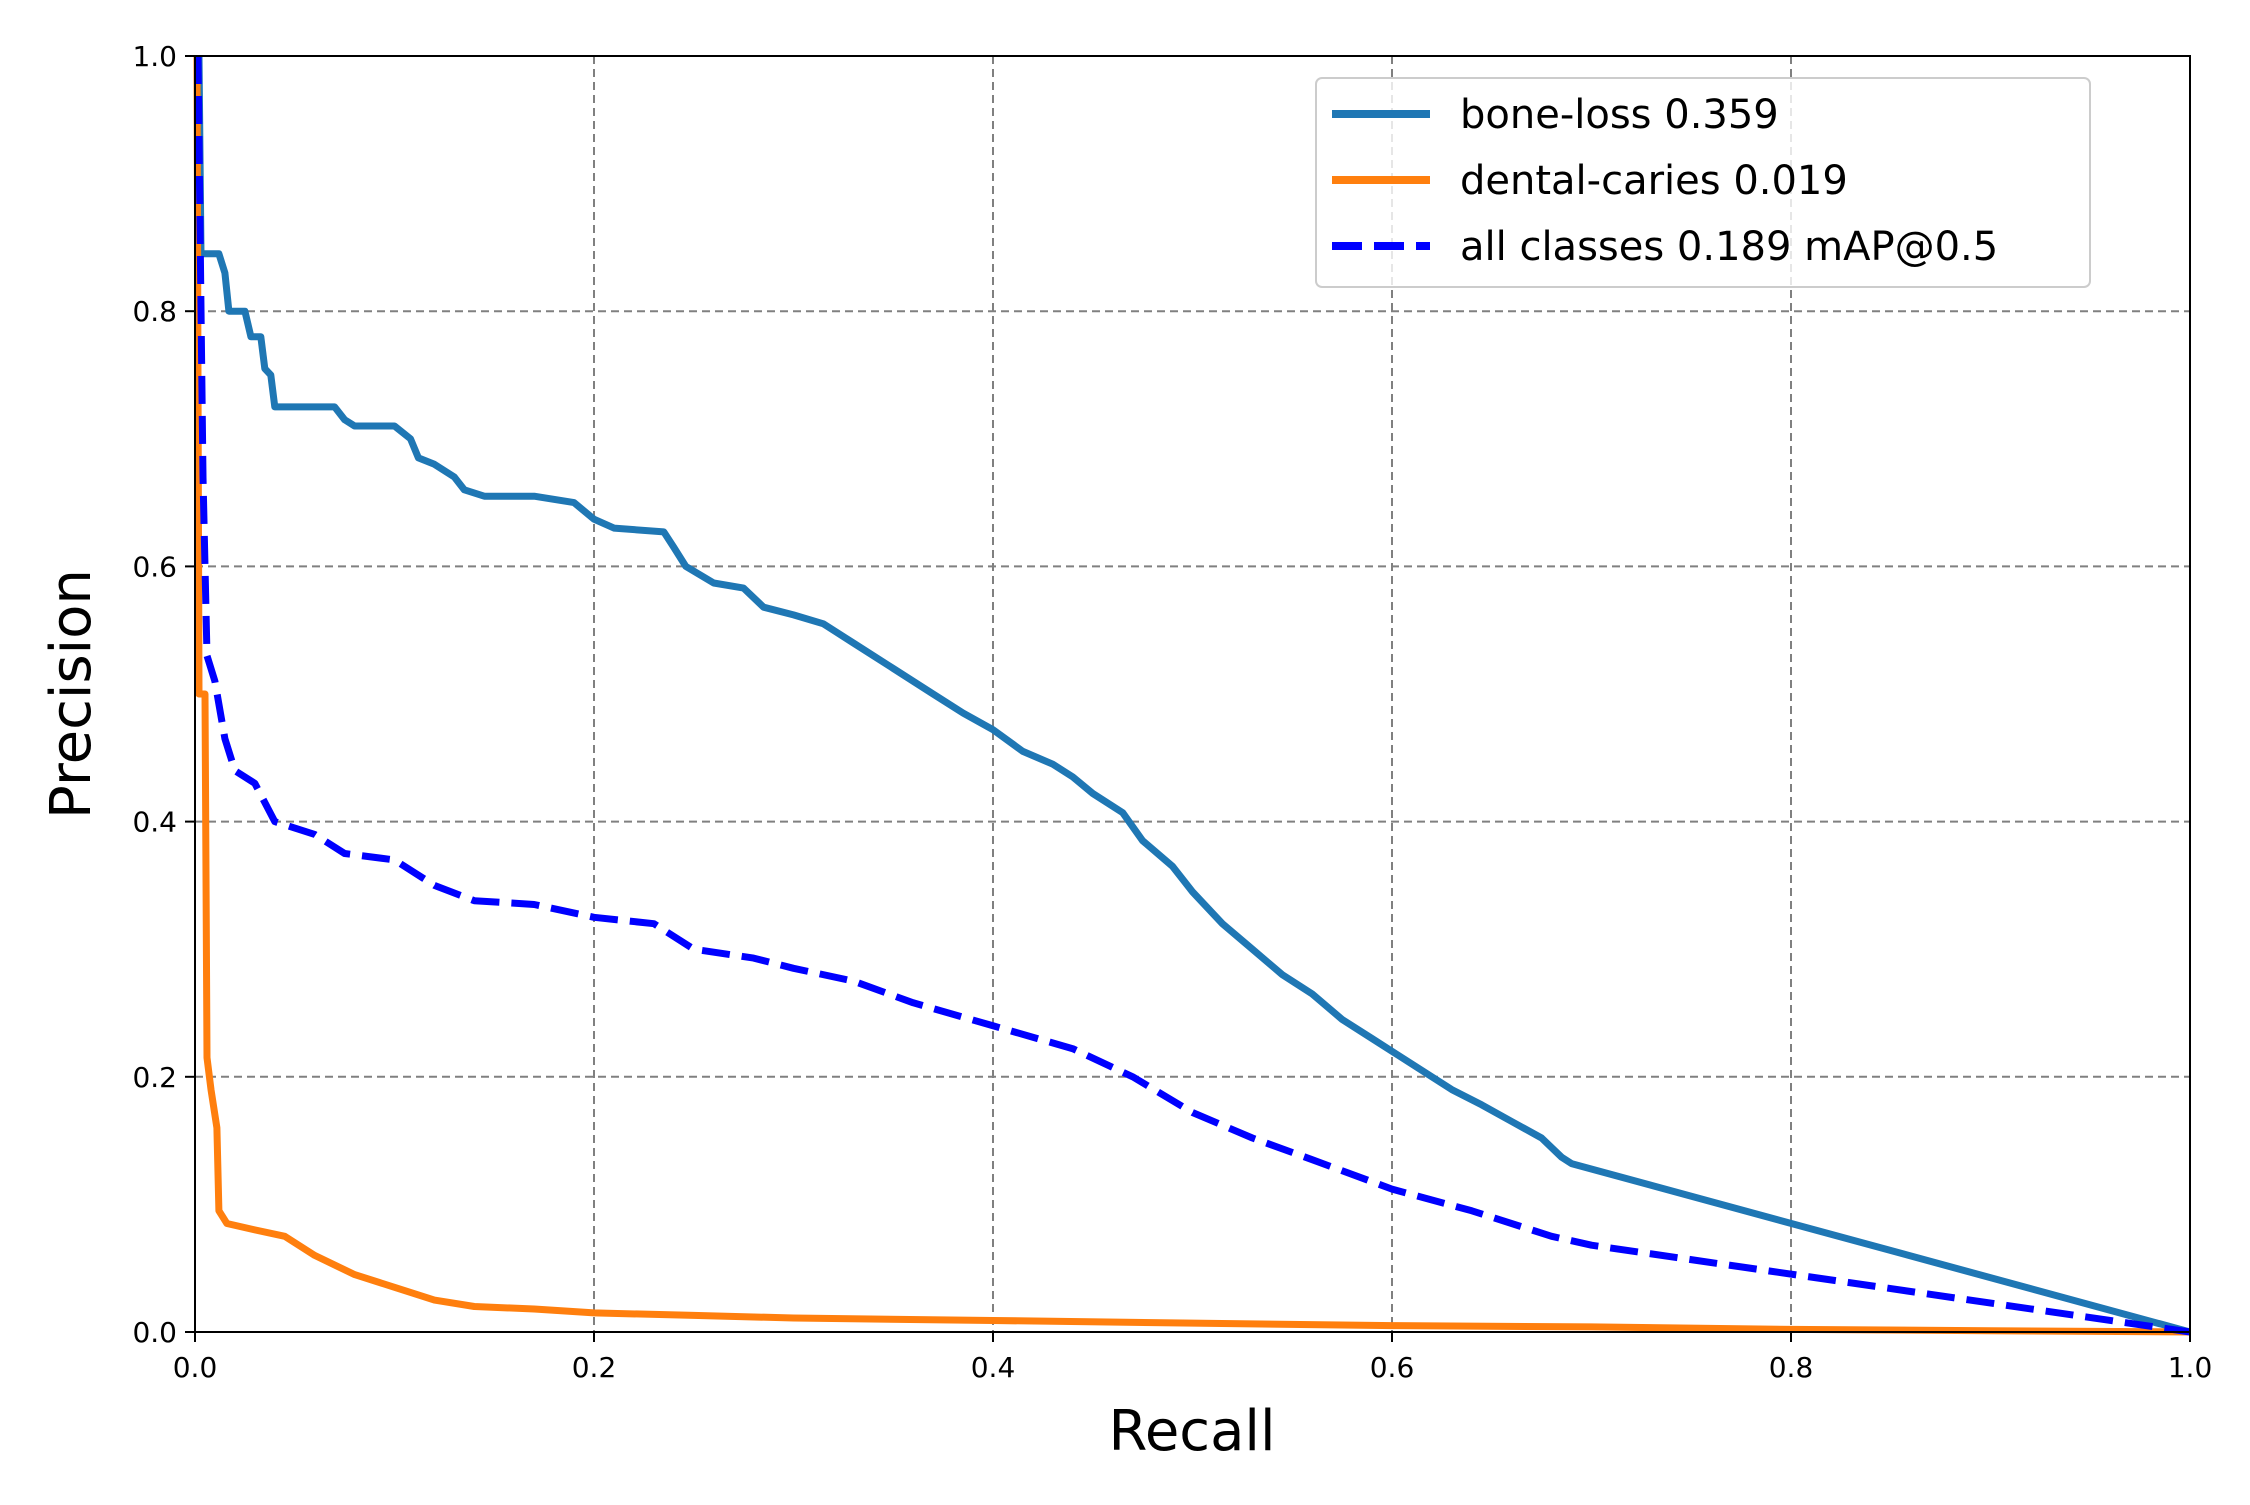 This screenshot has width=2250, height=1505. Describe the element at coordinates (594, 1367) in the screenshot. I see `x-tick-label: 0.2` at that location.